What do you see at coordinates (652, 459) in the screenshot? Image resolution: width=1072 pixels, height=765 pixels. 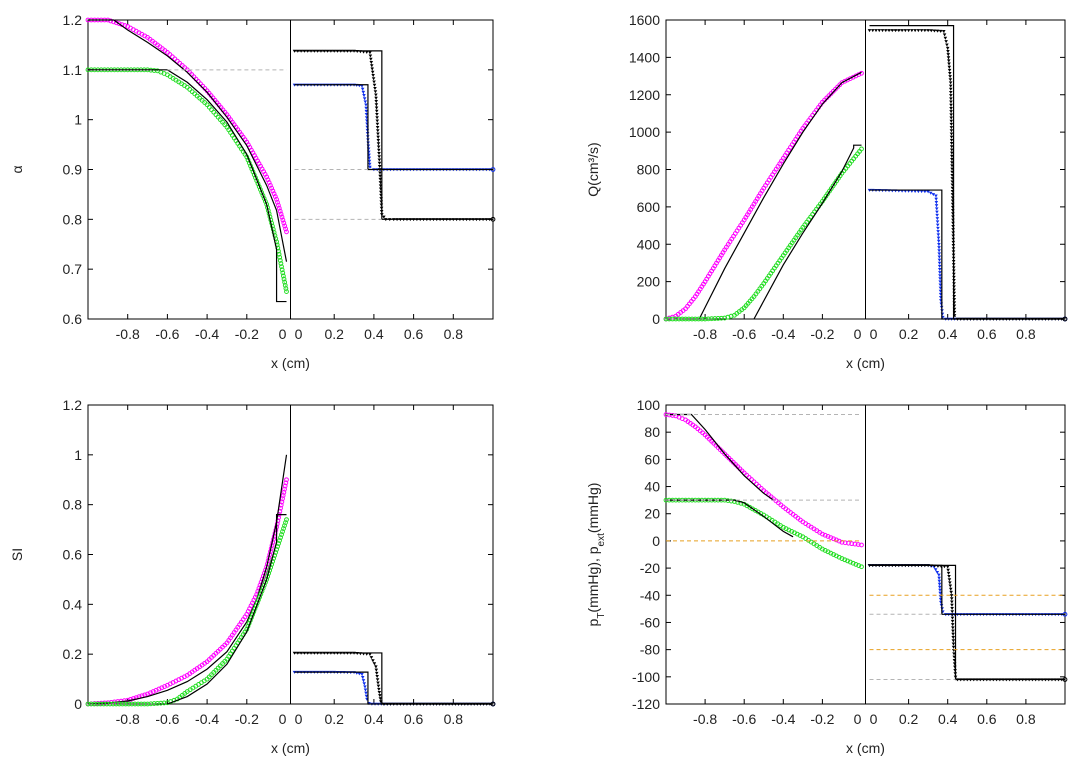 I see `y-tick-label: 60` at bounding box center [652, 459].